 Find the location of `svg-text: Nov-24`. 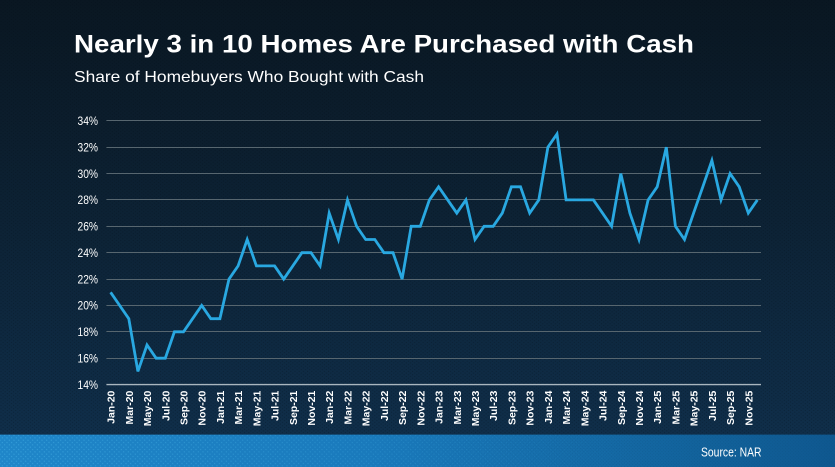

svg-text: Nov-24 is located at coordinates (640, 407).